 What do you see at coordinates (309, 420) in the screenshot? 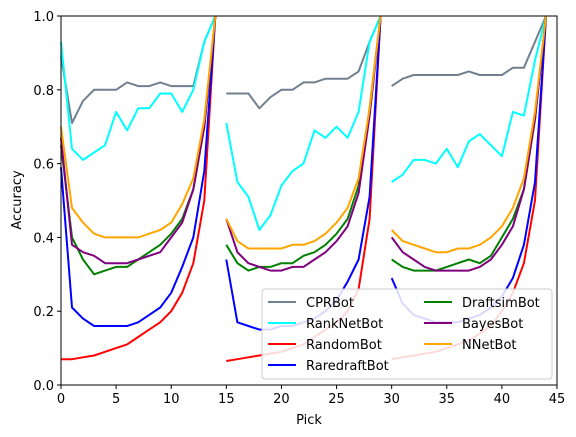
I see `x-axis-label: Pick` at bounding box center [309, 420].